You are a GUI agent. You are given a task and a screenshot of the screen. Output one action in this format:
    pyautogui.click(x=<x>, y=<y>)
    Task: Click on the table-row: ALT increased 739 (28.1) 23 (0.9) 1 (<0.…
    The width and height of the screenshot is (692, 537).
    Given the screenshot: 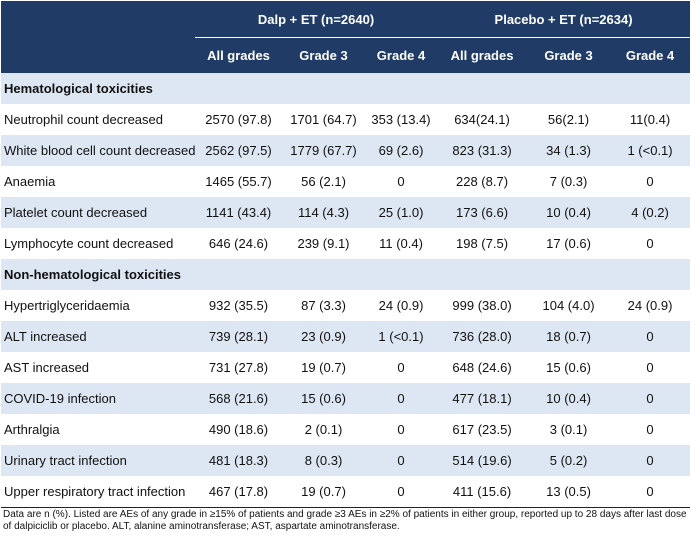 What is the action you would take?
    pyautogui.click(x=346, y=336)
    